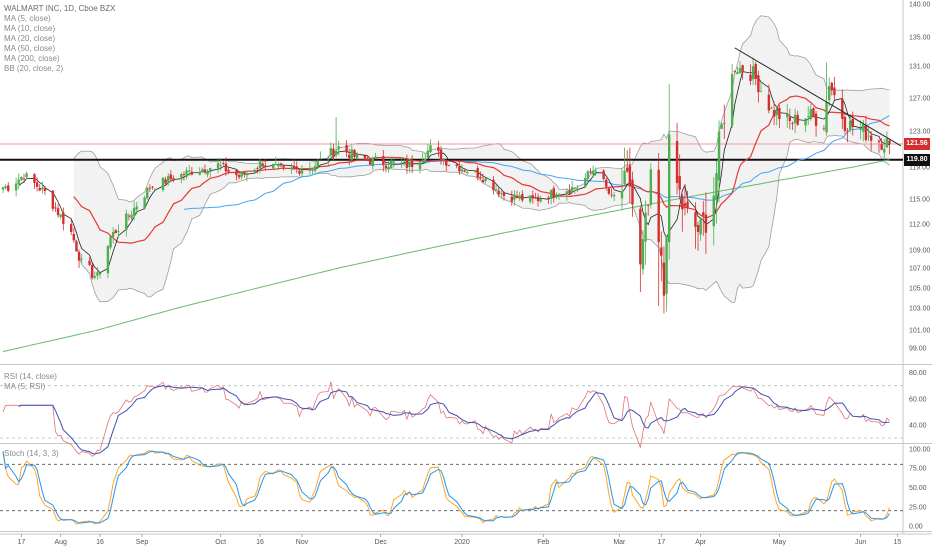 The width and height of the screenshot is (932, 550). I want to click on study-rsi-ma: MA (5, RSI), so click(25, 386).